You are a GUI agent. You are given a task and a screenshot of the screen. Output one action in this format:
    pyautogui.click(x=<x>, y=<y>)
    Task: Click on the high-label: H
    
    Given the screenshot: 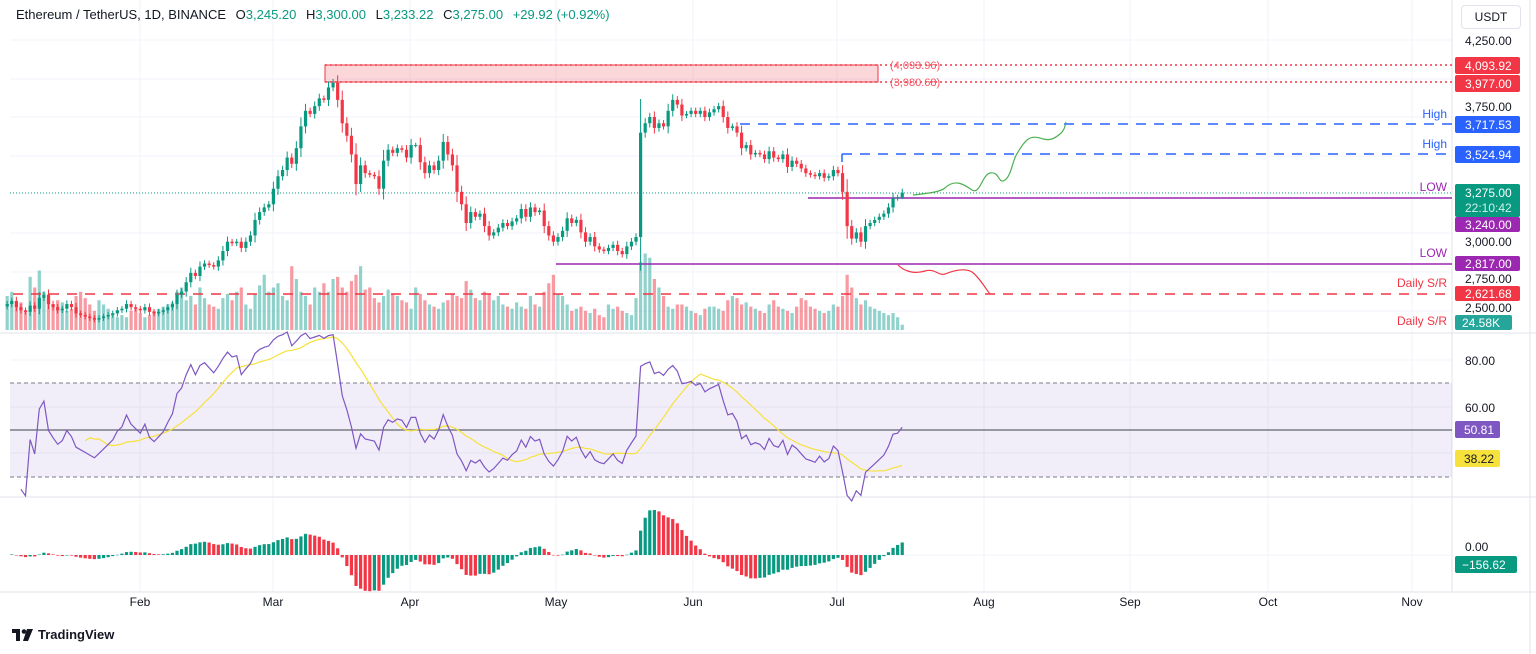 What is the action you would take?
    pyautogui.click(x=311, y=14)
    